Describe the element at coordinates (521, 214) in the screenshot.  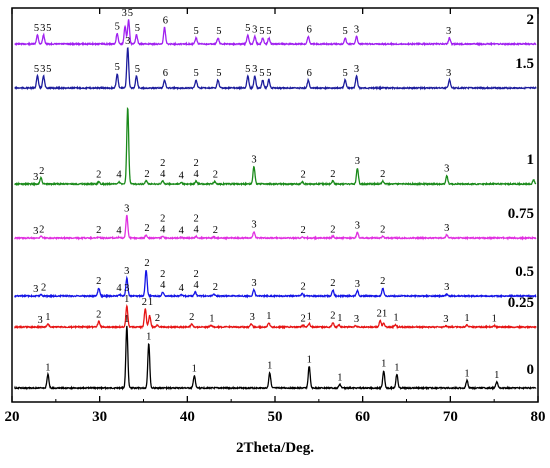
I see `series-label: 0.75` at that location.